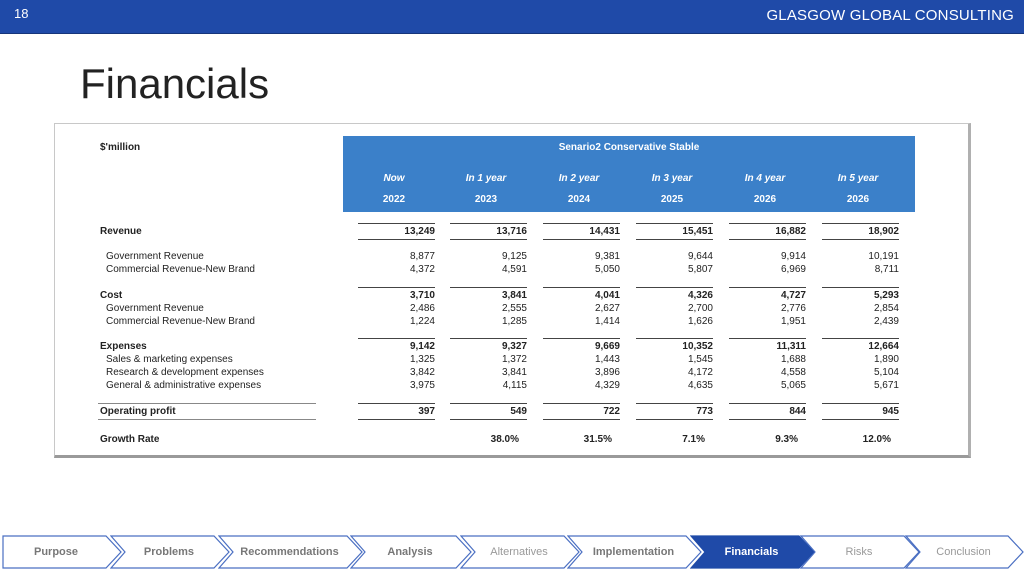 The height and width of the screenshot is (576, 1024). Describe the element at coordinates (486, 199) in the screenshot. I see `year-header: 2023` at that location.